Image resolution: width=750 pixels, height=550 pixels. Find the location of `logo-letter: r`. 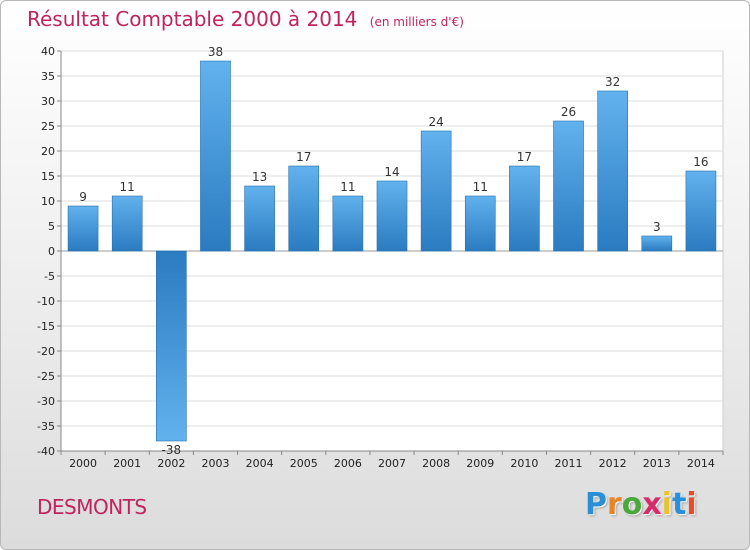

logo-letter: r is located at coordinates (614, 504).